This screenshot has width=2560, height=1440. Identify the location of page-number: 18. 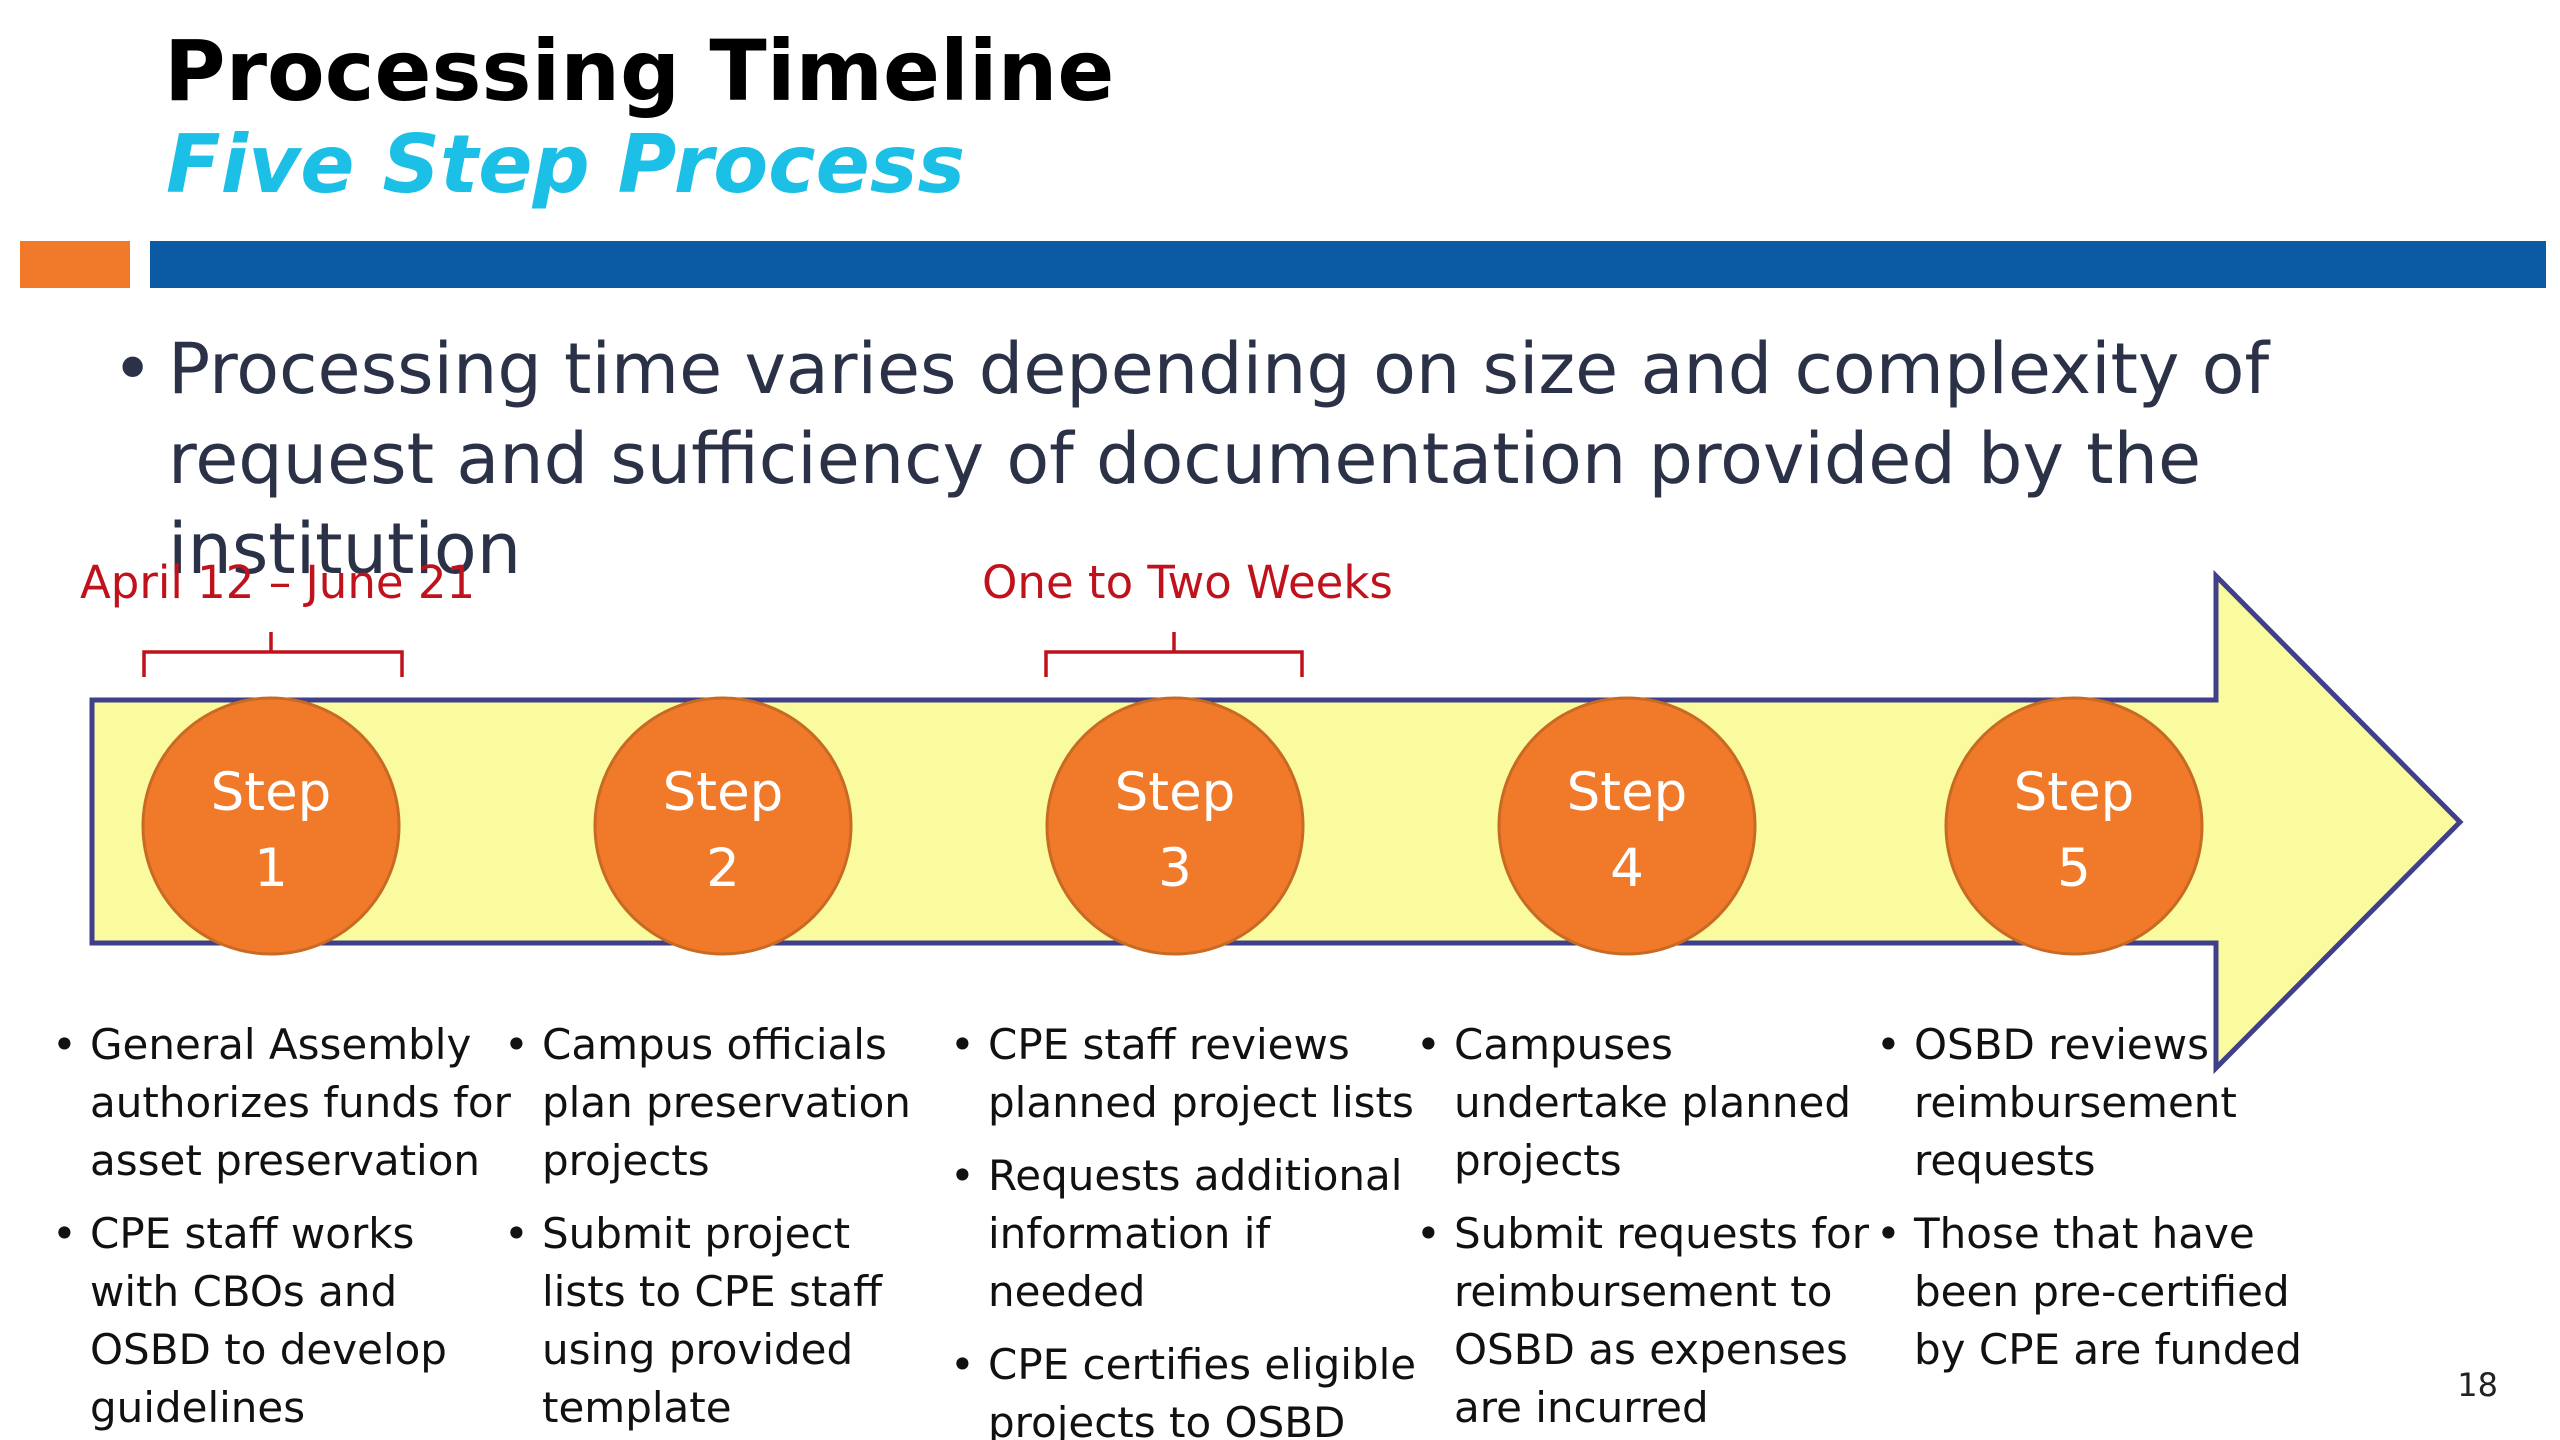
(2477, 1385).